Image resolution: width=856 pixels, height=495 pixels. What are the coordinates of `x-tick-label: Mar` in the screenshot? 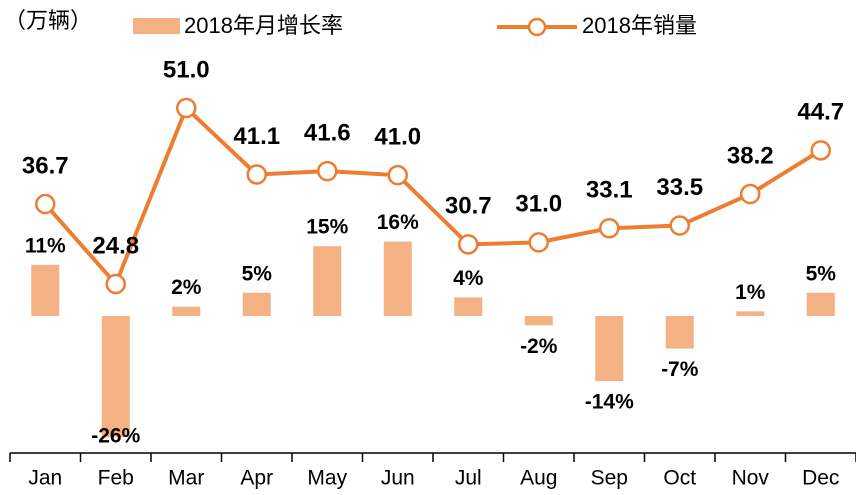 It's located at (186, 478).